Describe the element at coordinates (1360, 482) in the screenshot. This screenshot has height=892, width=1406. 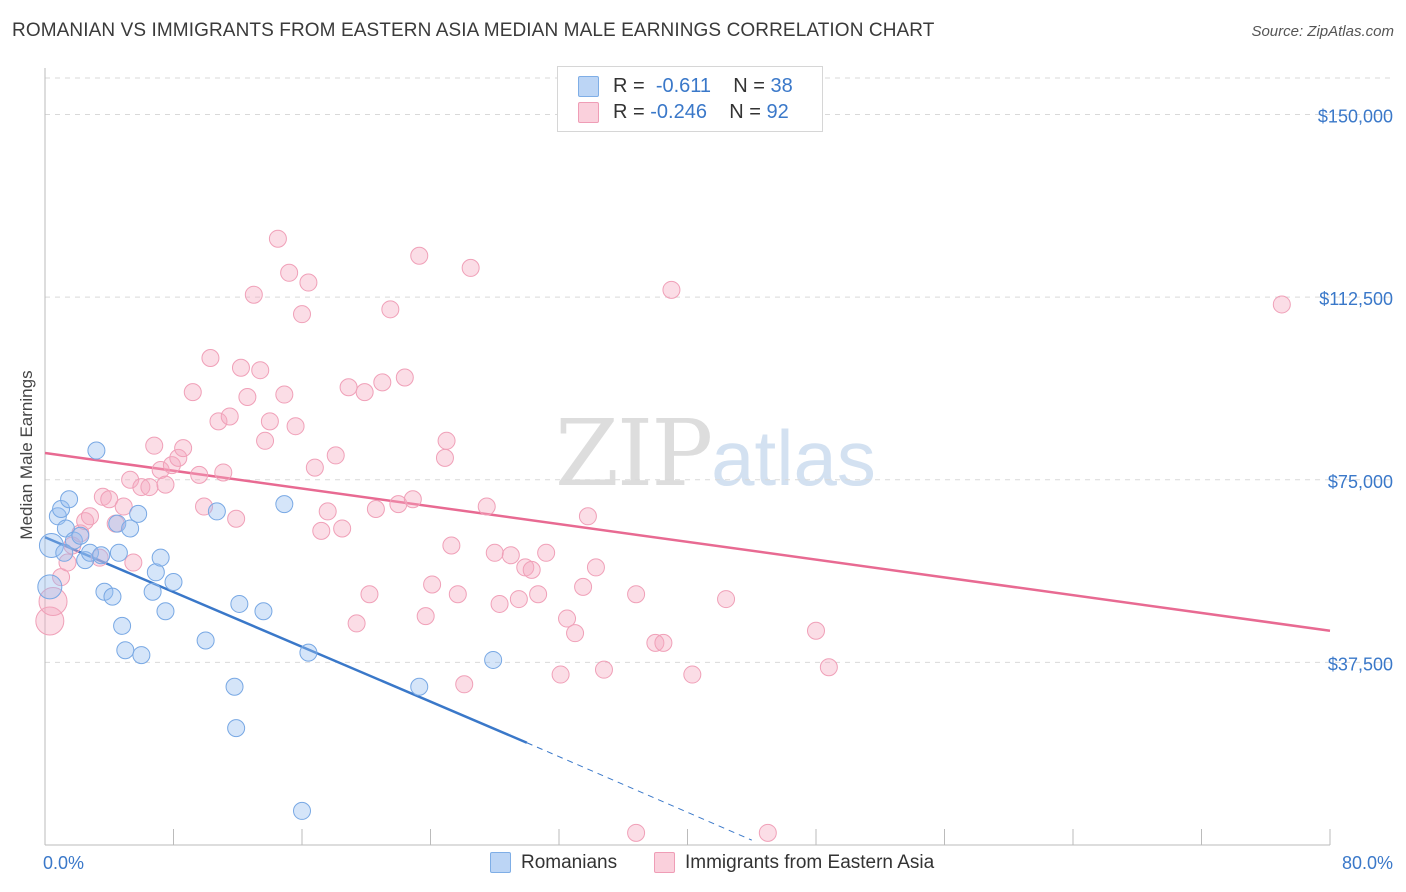
I see `y-tick-label: $75,000` at that location.